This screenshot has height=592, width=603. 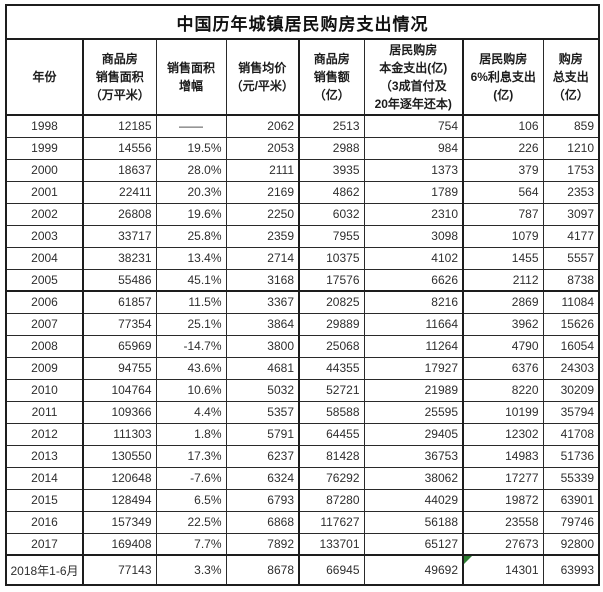 What do you see at coordinates (44, 280) in the screenshot?
I see `cell-year: 2005` at bounding box center [44, 280].